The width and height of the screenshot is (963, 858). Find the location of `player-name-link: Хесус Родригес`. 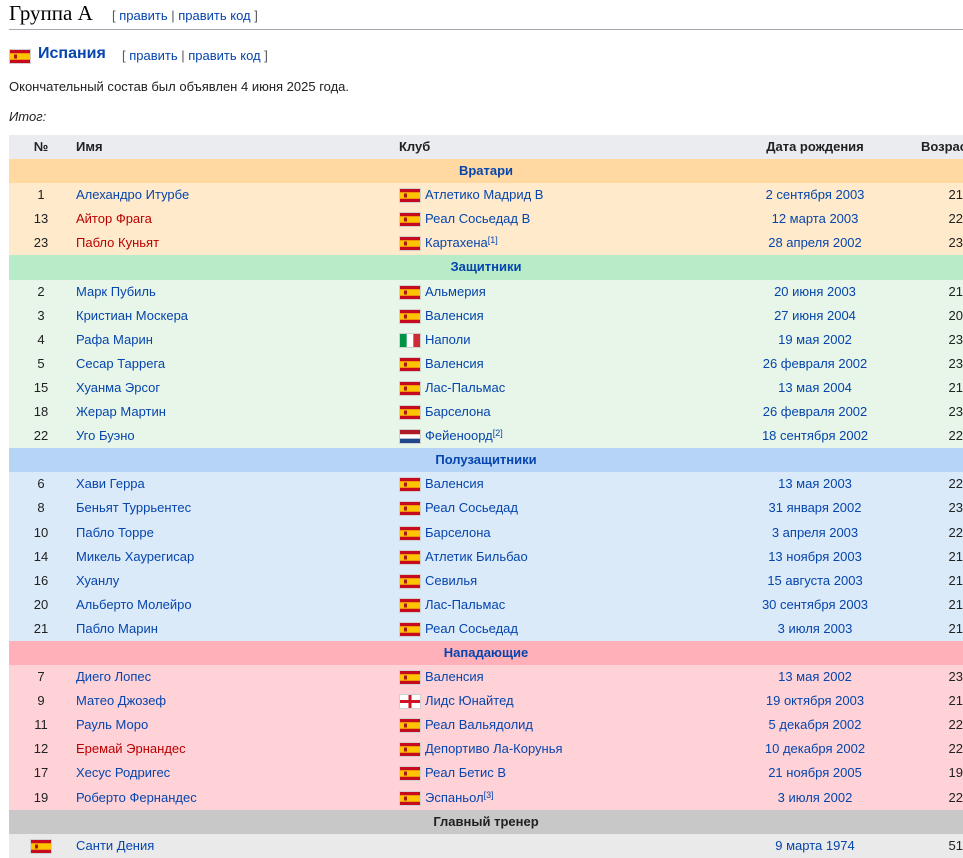

player-name-link: Хесус Родригес is located at coordinates (123, 773).